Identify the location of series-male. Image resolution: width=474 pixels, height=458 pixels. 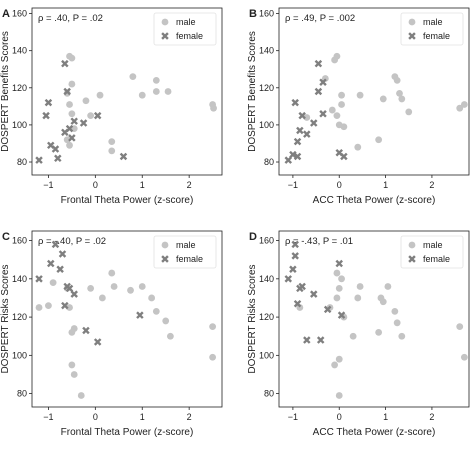
(126, 334).